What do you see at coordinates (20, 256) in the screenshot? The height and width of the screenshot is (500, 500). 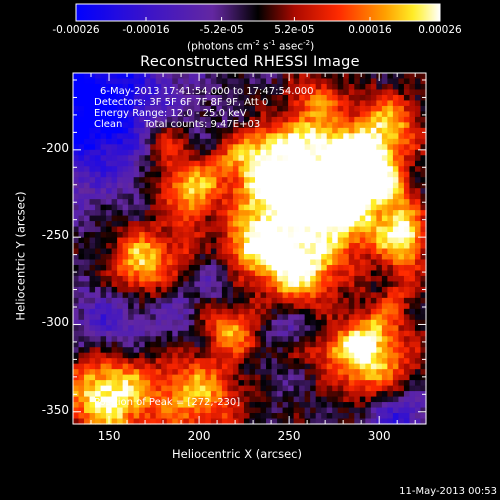 I see `y-axis-label: Heliocentric Y (arcsec)` at bounding box center [20, 256].